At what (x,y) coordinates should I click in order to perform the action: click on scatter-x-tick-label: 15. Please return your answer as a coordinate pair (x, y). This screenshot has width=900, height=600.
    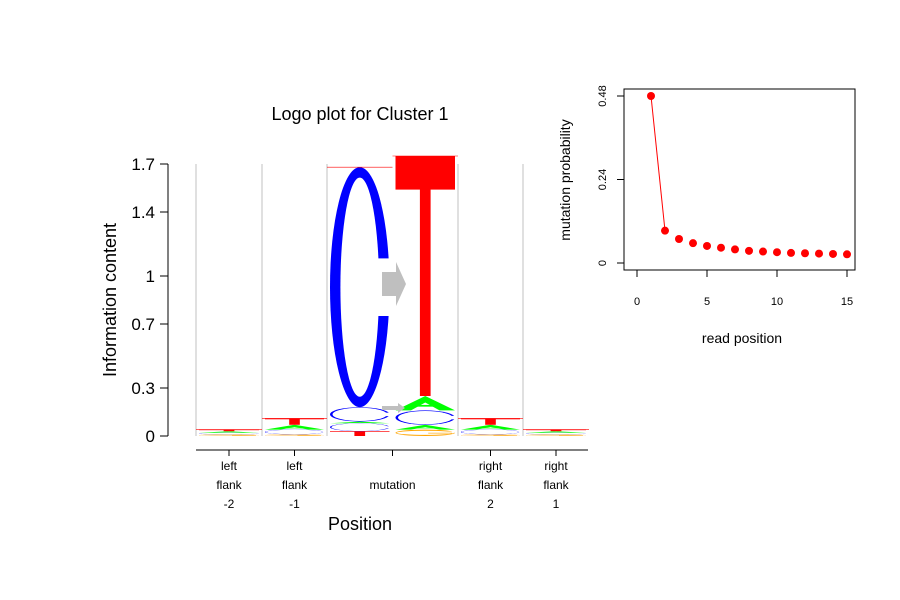
    Looking at the image, I should click on (847, 302).